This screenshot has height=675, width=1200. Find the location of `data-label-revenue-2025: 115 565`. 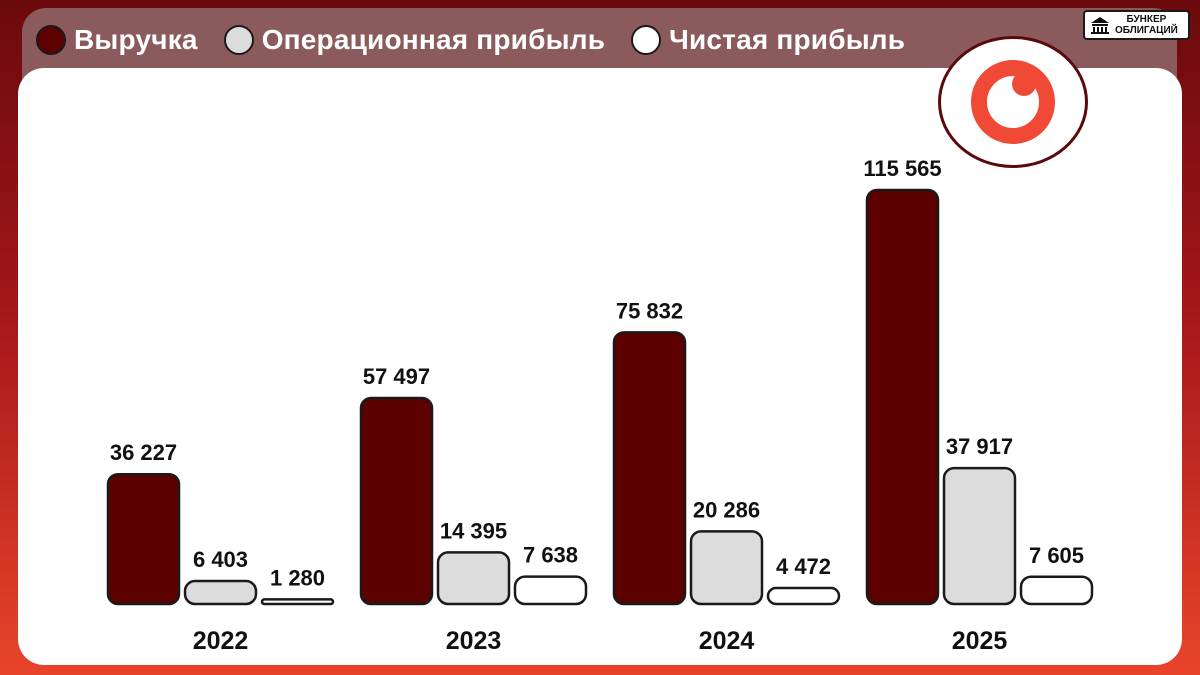

data-label-revenue-2025: 115 565 is located at coordinates (902, 168).